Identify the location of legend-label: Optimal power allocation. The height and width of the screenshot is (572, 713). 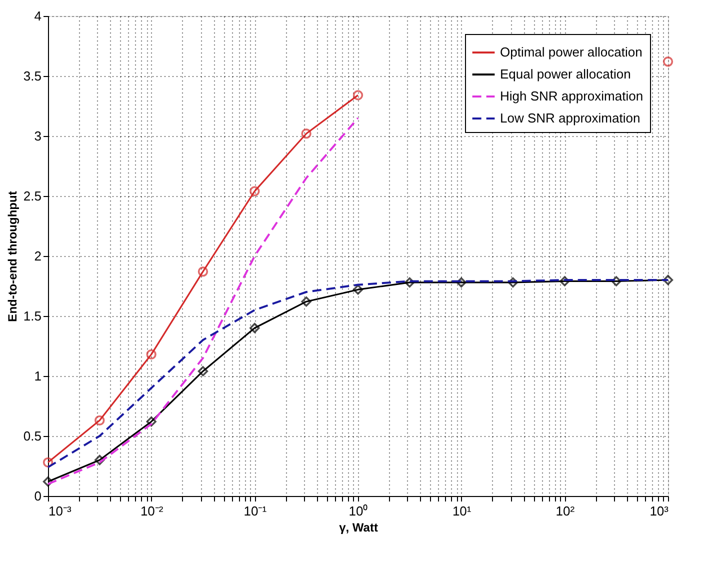
(571, 52).